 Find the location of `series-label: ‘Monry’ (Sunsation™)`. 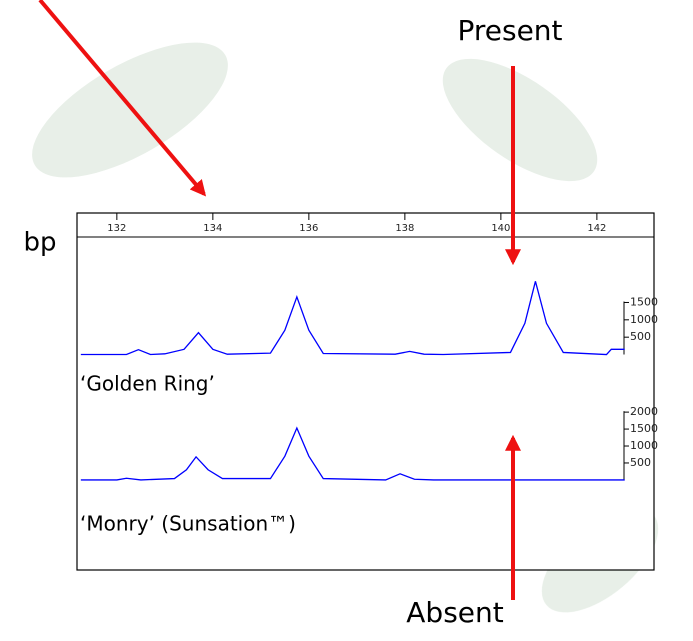

series-label: ‘Monry’ (Sunsation™) is located at coordinates (188, 524).